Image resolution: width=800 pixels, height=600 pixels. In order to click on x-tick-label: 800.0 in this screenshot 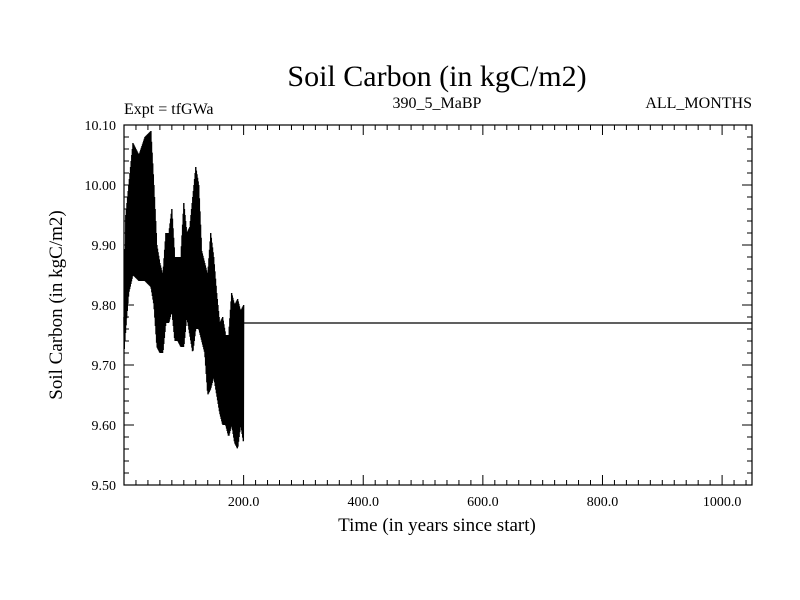, I will do `click(603, 502)`.